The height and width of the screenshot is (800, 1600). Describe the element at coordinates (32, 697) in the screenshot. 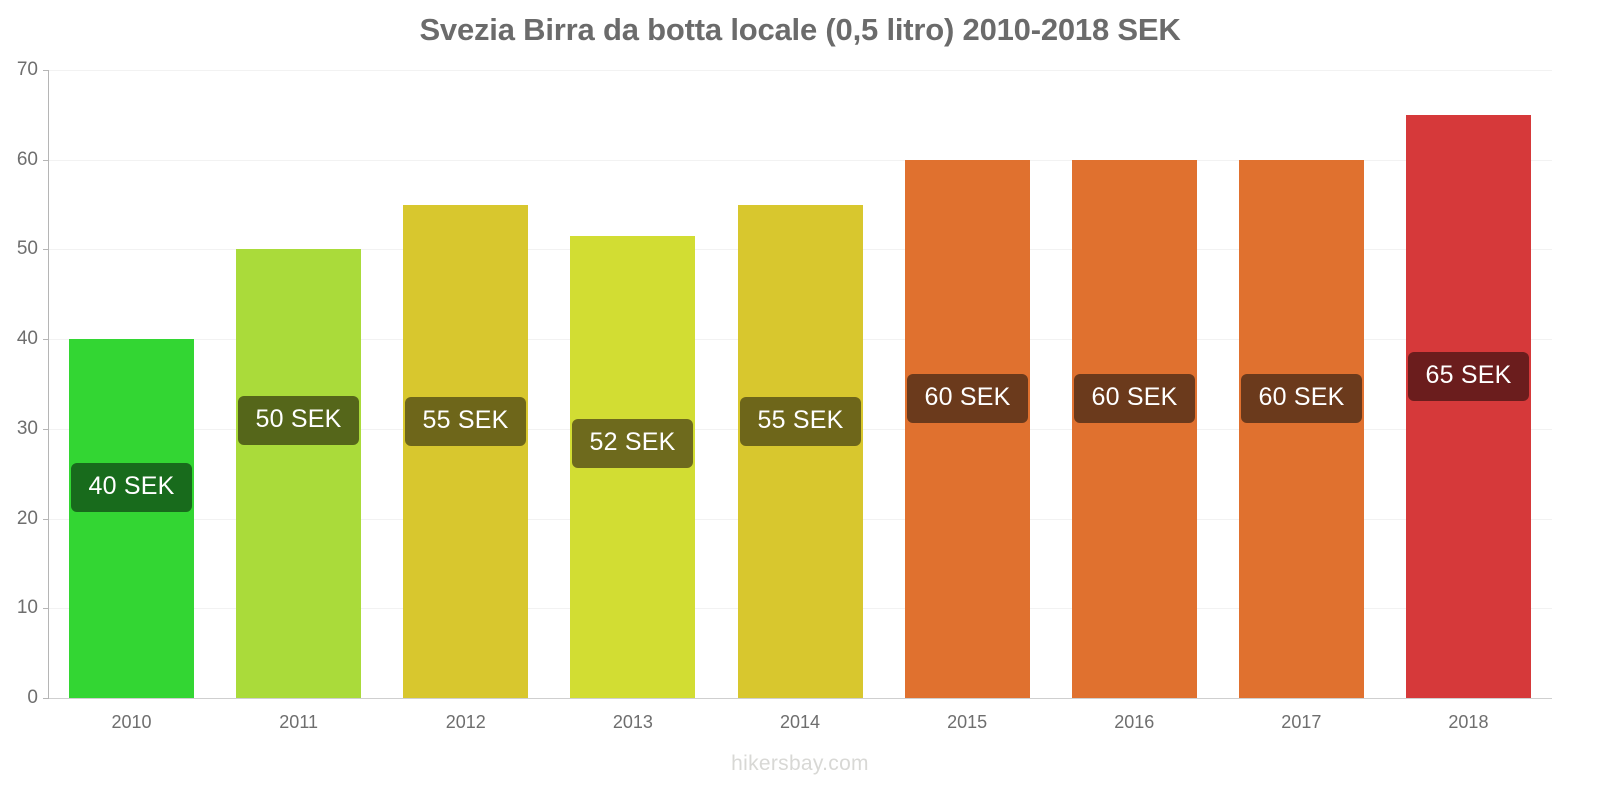

I see `y-axis-tick-label: 0` at that location.